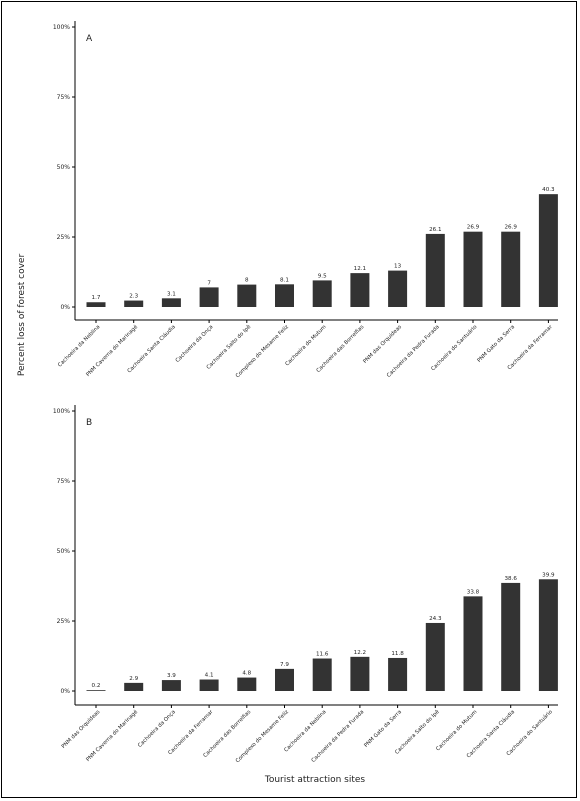 This screenshot has width=580, height=801. Describe the element at coordinates (322, 655) in the screenshot. I see `data-label: 11.6` at that location.